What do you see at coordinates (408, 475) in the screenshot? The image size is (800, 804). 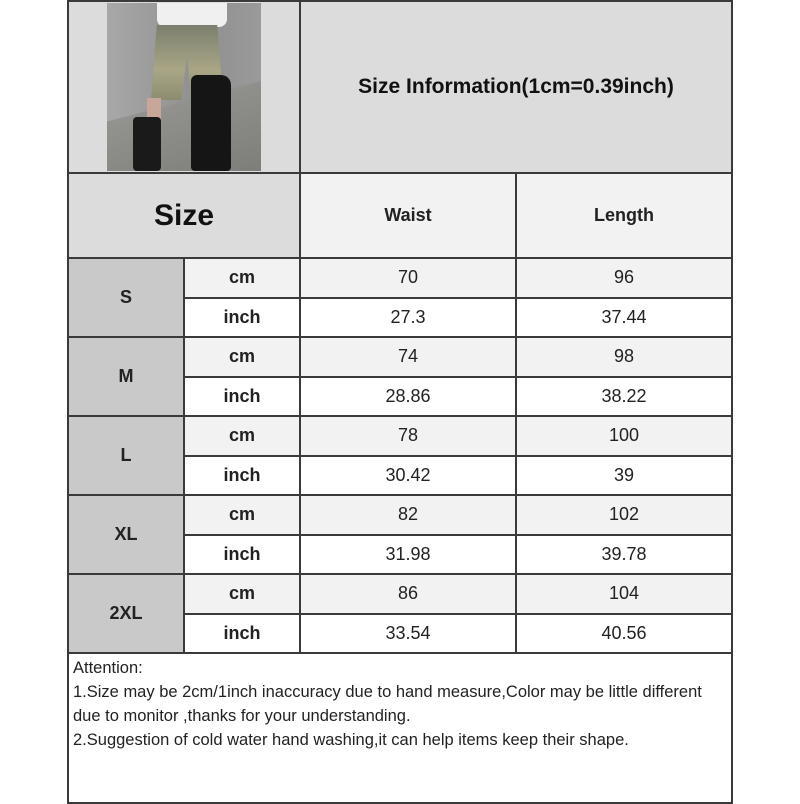 I see `waist-value: 30.42` at bounding box center [408, 475].